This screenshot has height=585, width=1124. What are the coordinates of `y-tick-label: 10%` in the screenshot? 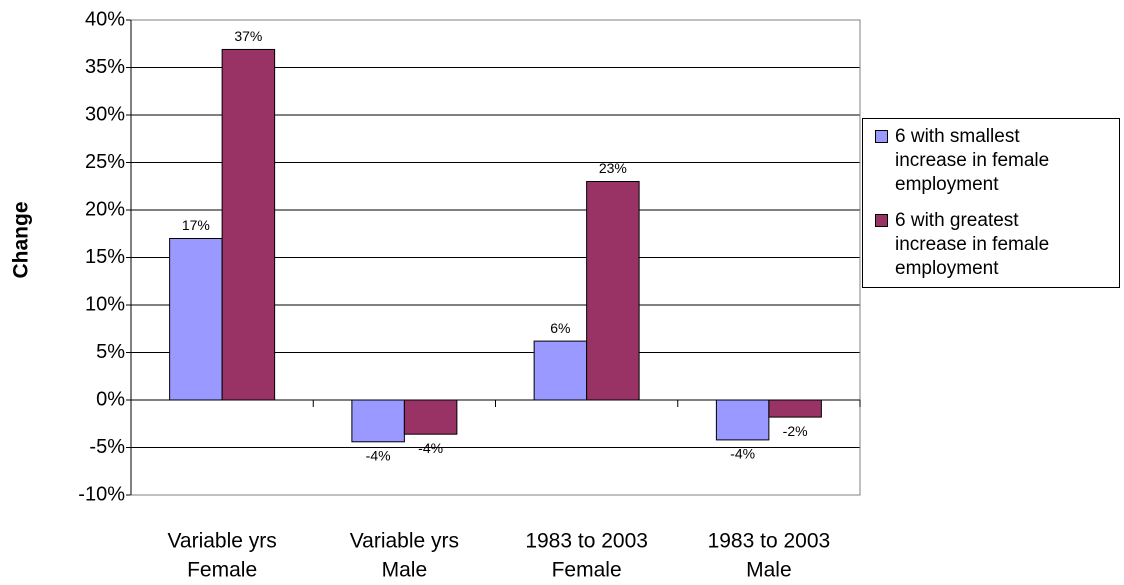 It's located at (105, 304).